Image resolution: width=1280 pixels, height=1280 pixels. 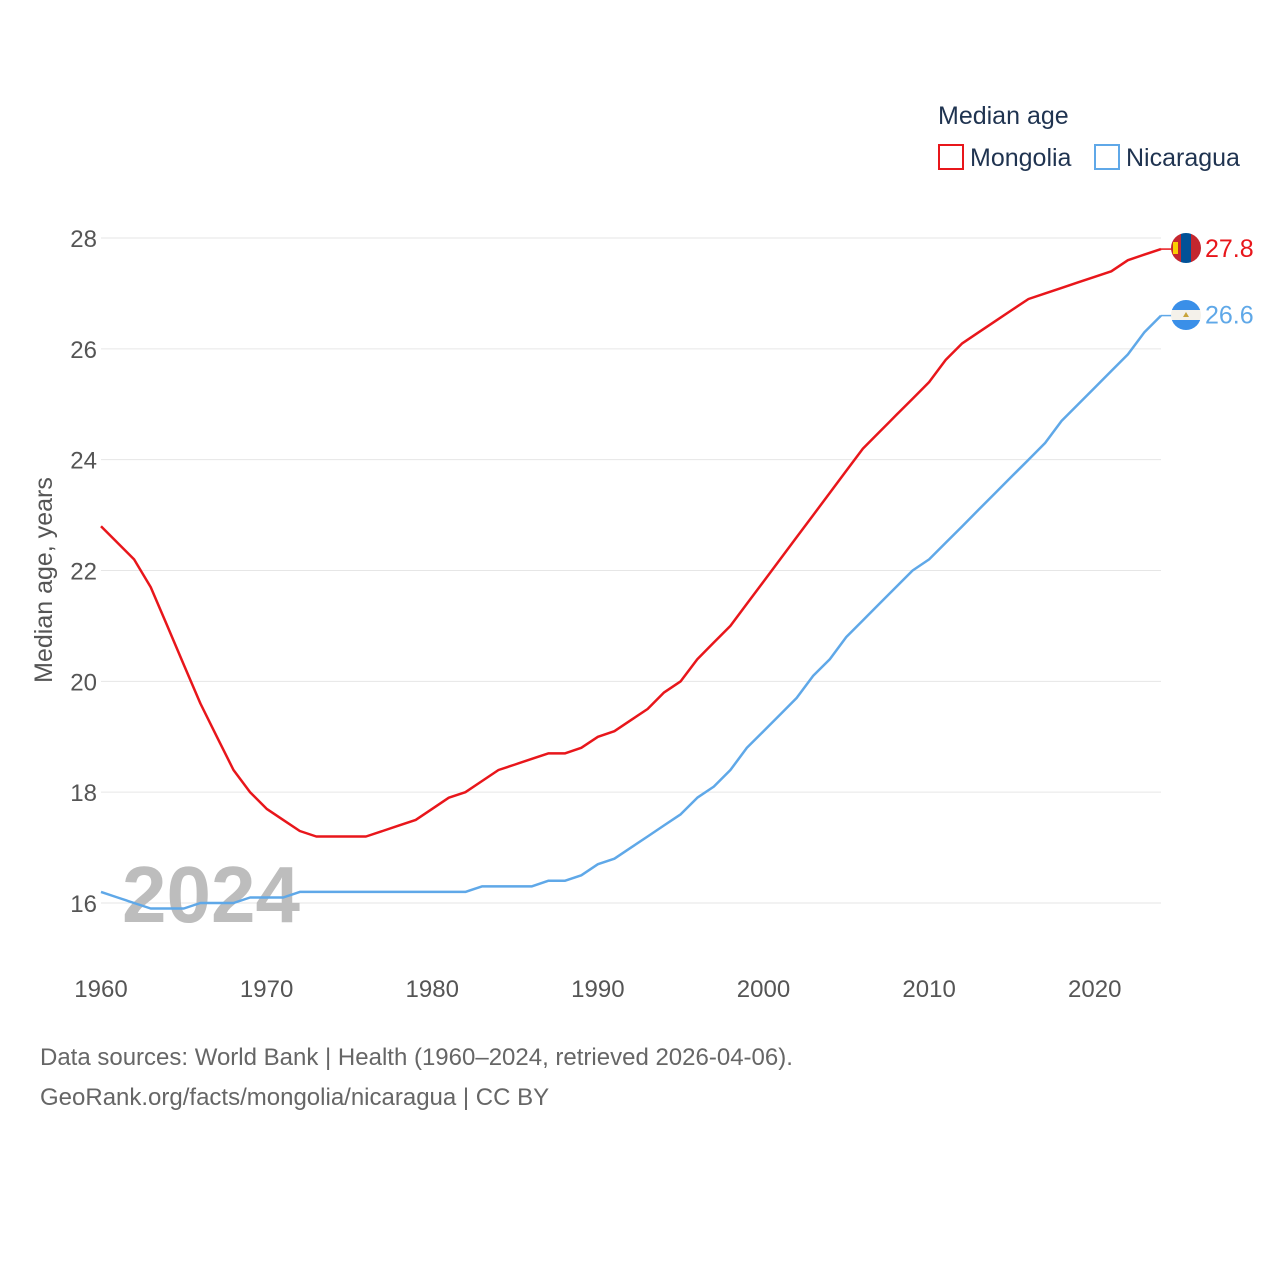 What do you see at coordinates (1186, 315) in the screenshot?
I see `nicaragua-flag-icon` at bounding box center [1186, 315].